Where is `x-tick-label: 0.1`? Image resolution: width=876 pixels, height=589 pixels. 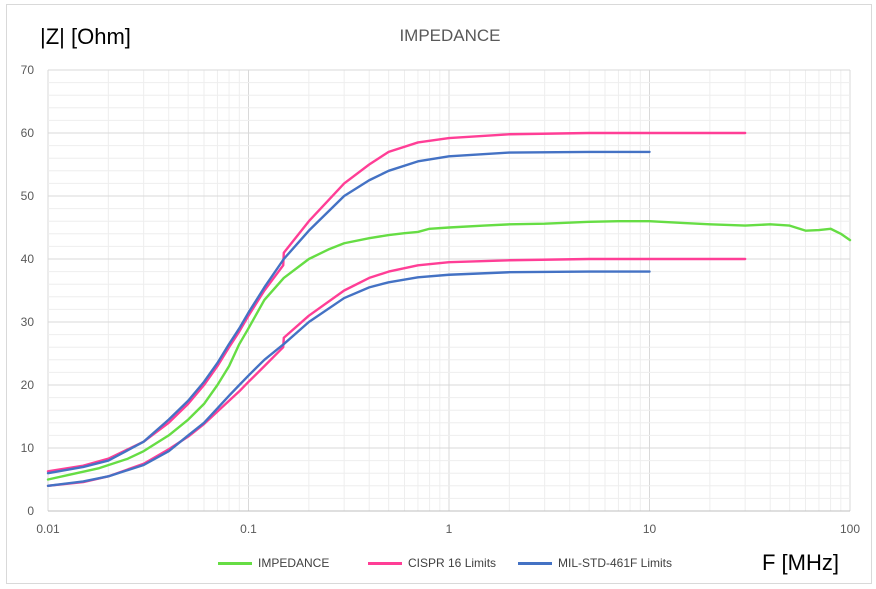 x-tick-label: 0.1 is located at coordinates (248, 529).